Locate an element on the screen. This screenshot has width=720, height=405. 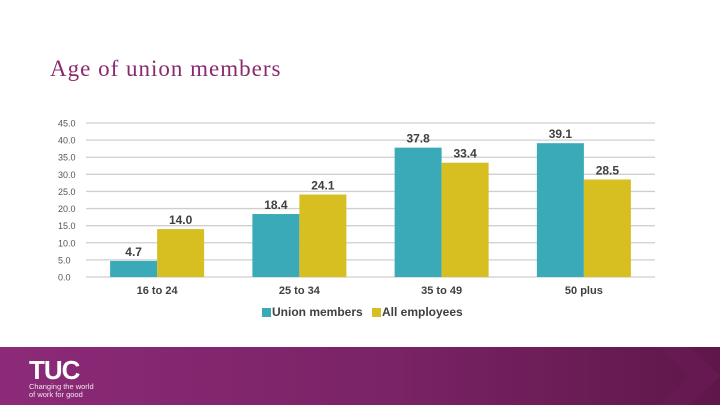
footer-bar: TUC Changing the world of work for good is located at coordinates (360, 376).